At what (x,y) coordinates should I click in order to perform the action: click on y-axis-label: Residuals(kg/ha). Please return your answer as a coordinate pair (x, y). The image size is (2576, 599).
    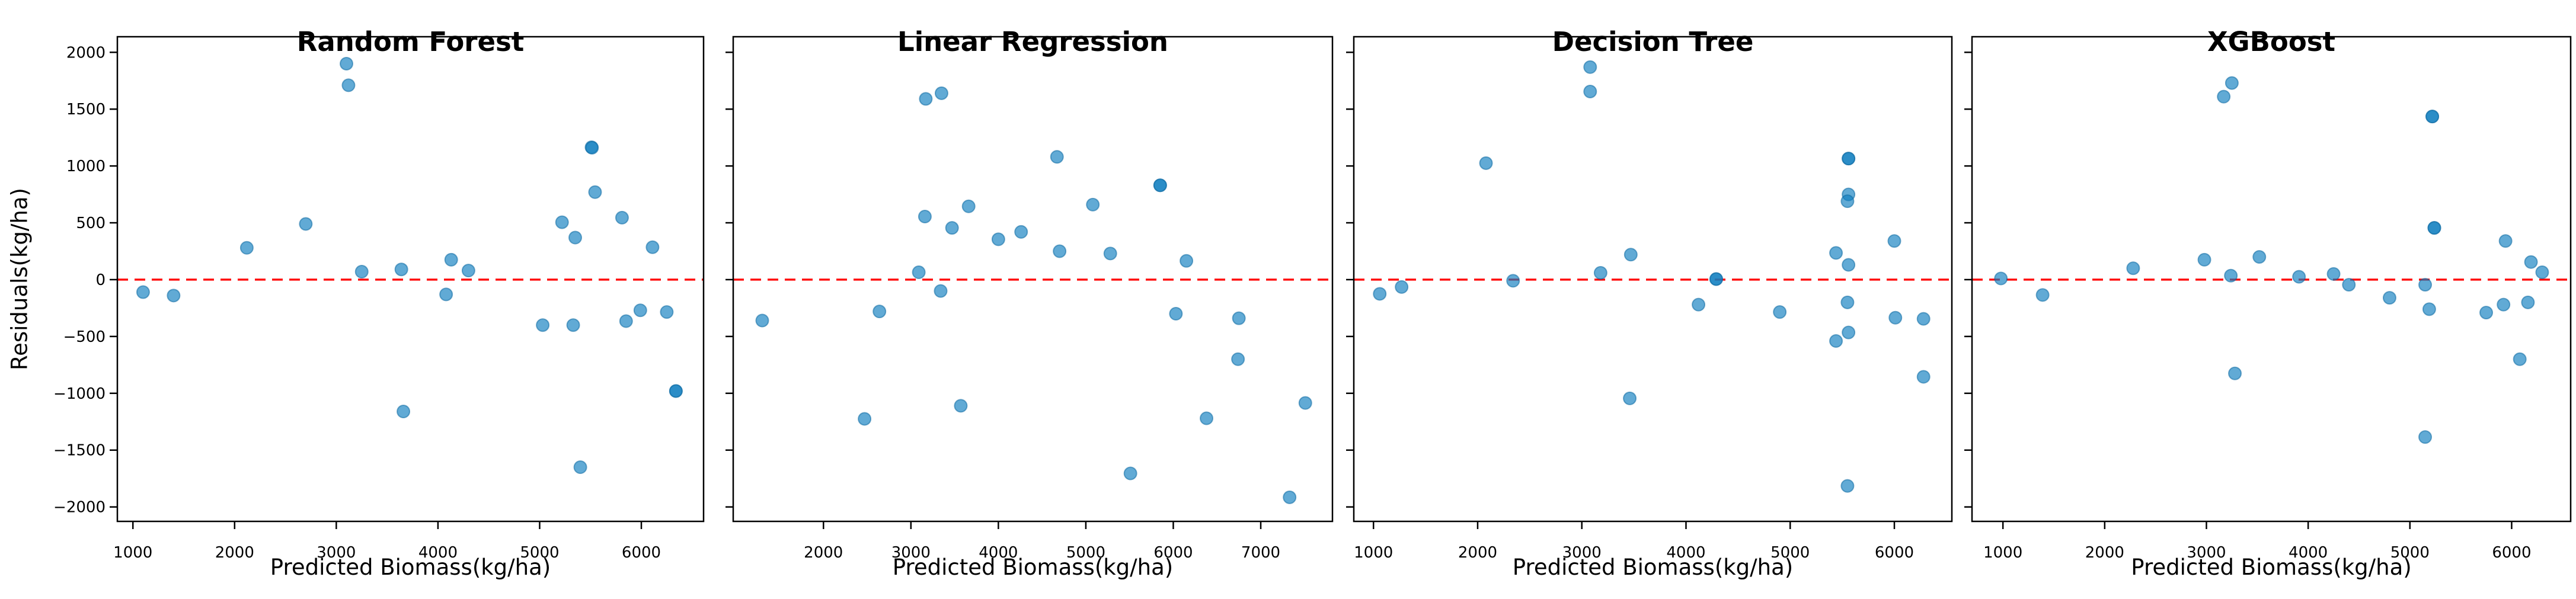
    Looking at the image, I should click on (20, 279).